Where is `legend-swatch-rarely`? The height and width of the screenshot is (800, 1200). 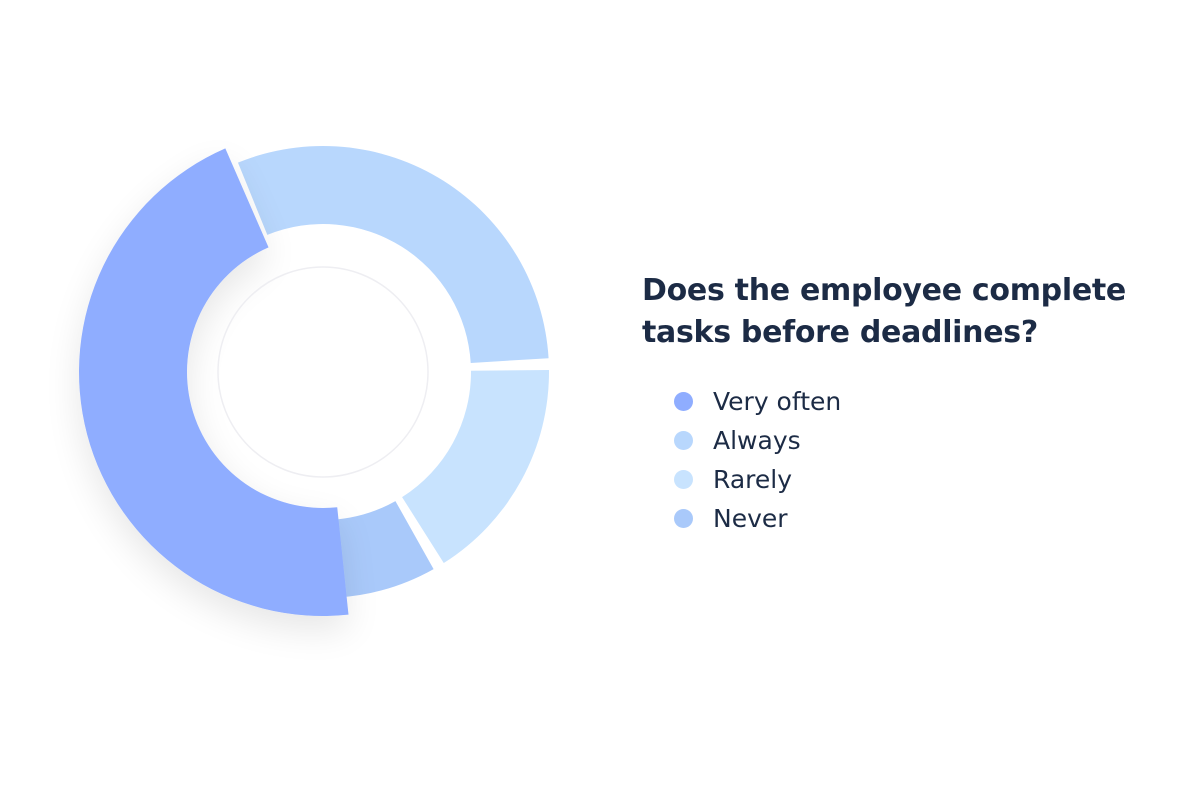
legend-swatch-rarely is located at coordinates (683, 479).